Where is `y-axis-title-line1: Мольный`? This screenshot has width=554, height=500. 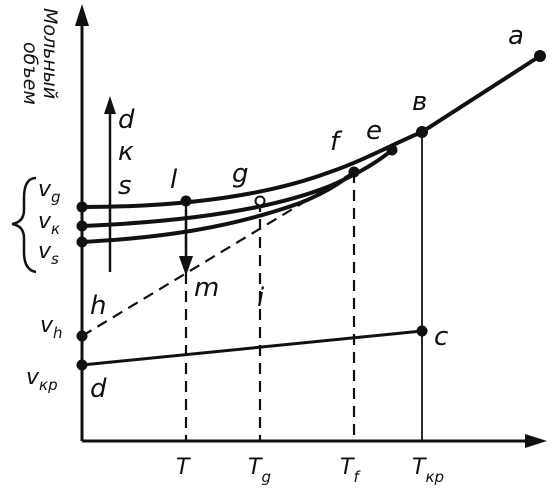
y-axis-title-line1: Мольный is located at coordinates (50, 53).